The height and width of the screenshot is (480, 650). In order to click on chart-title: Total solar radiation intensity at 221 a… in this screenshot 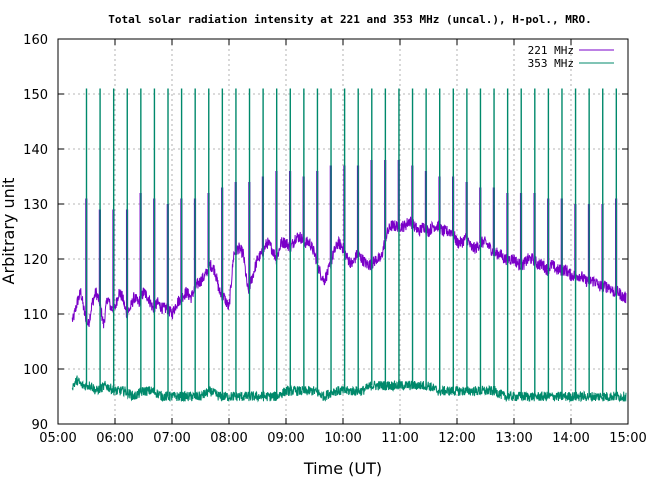, I will do `click(349, 19)`.